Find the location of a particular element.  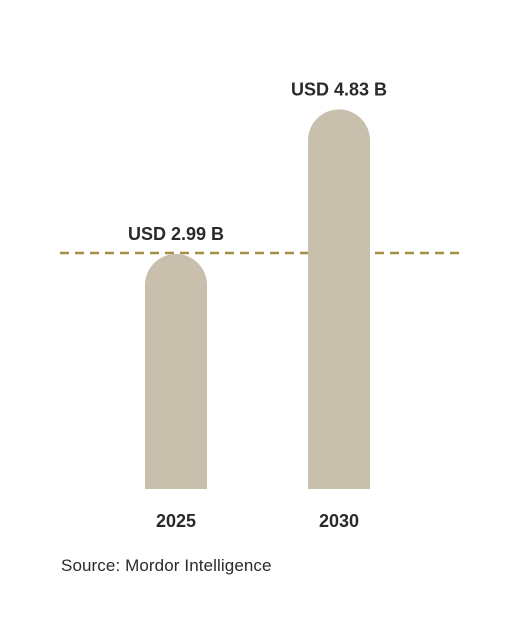

data-label-2025: USD 2.99 B is located at coordinates (176, 234).